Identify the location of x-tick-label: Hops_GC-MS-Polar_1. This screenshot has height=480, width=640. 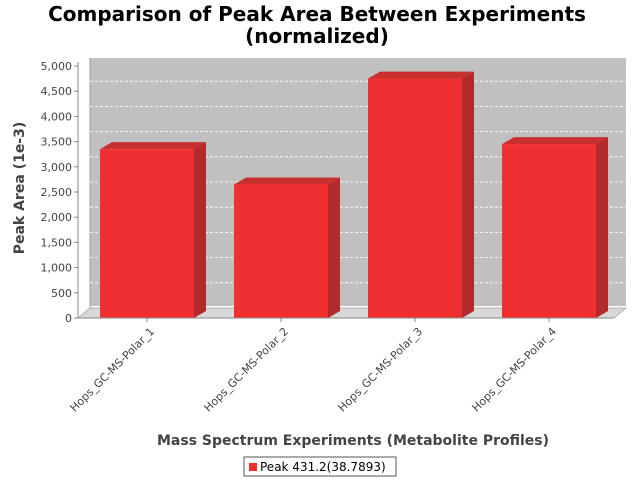
(113, 370).